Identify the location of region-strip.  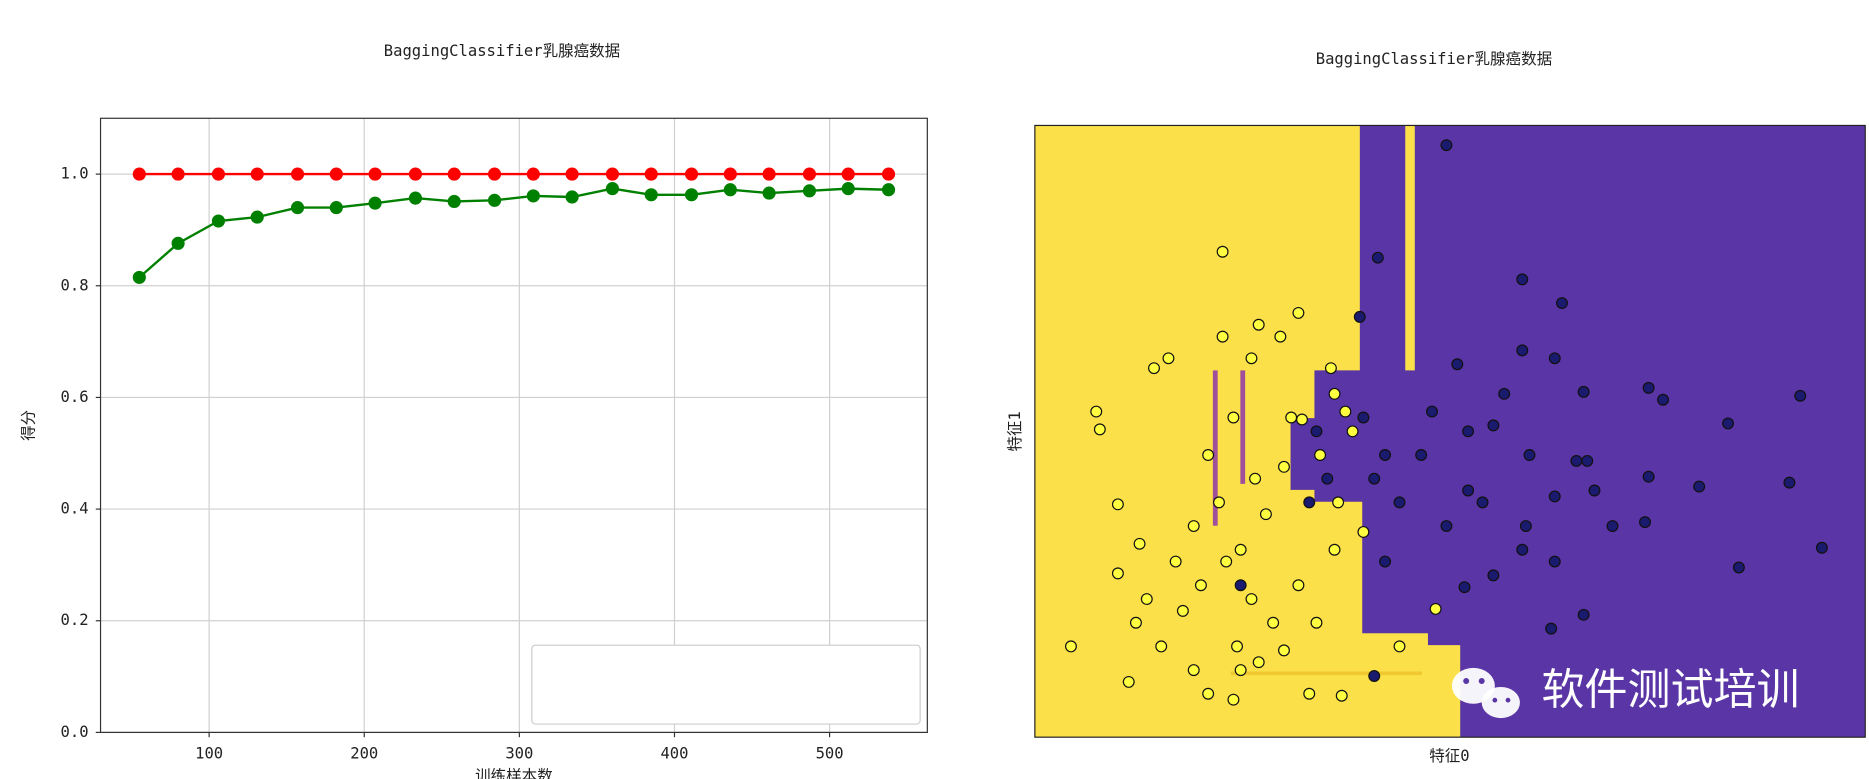
(1326, 673).